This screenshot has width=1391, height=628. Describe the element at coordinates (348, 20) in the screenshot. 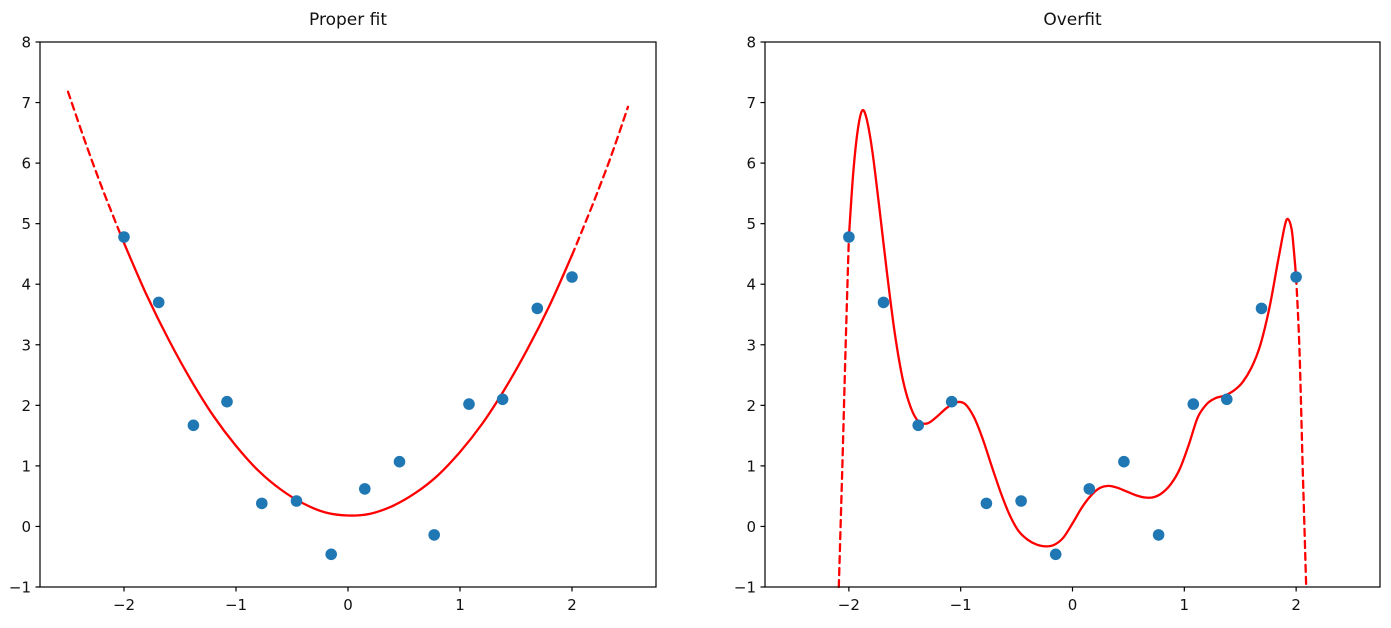

I see `plot-title-proper-fit: Proper fit` at that location.